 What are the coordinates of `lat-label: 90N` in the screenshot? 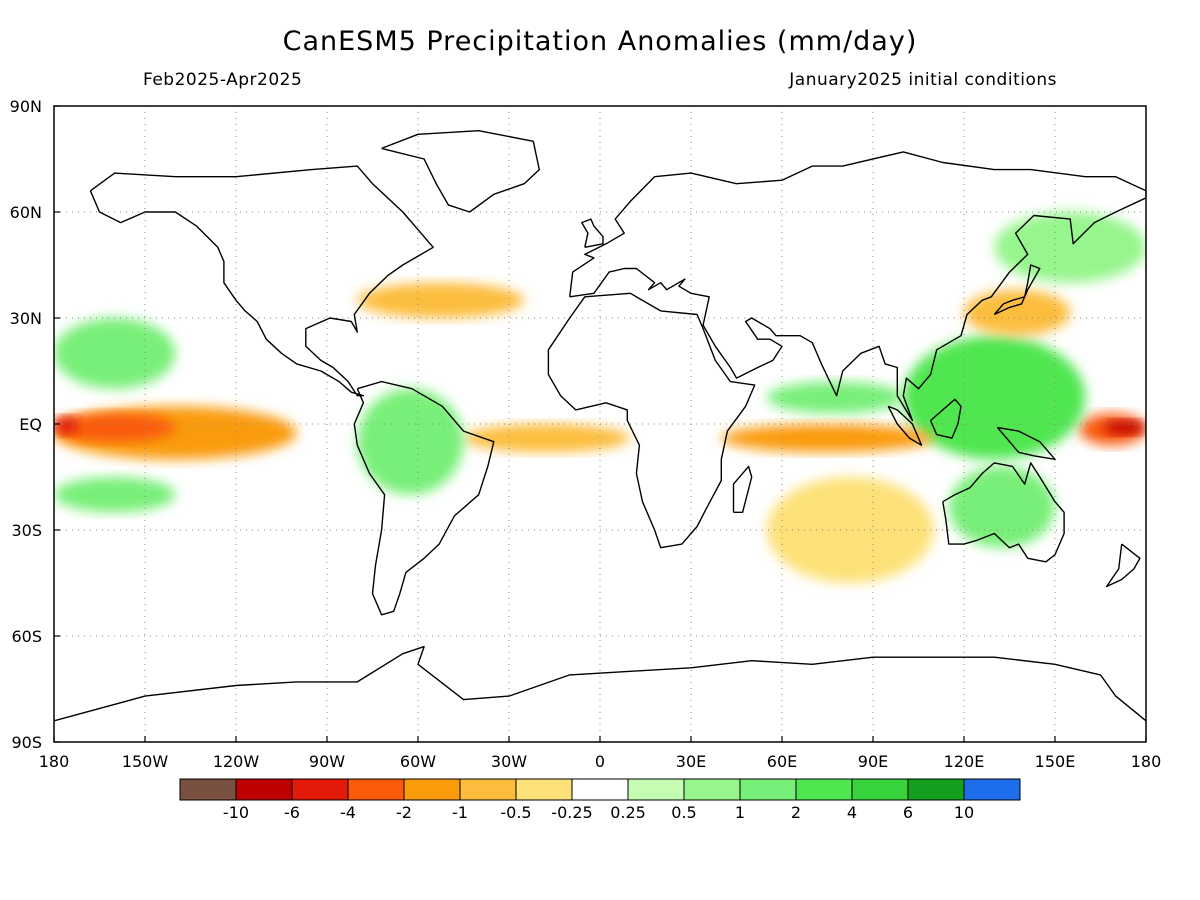 It's located at (26, 106).